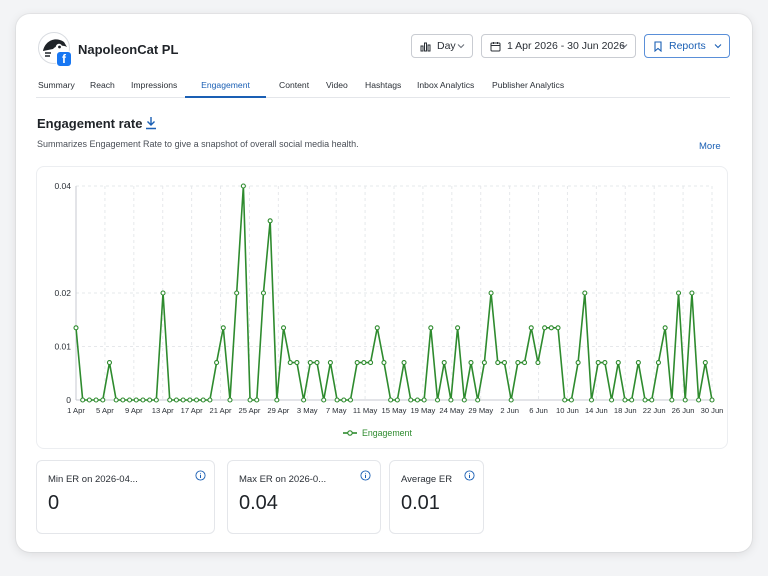  What do you see at coordinates (108, 49) in the screenshot?
I see `profile-header: f NapoleonCat PL` at bounding box center [108, 49].